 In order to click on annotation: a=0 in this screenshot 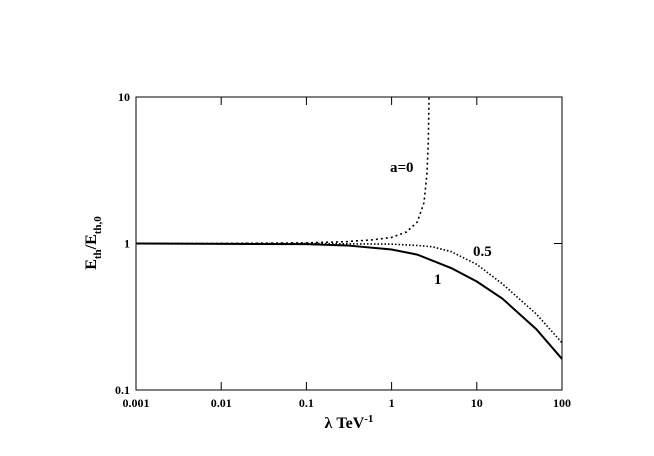, I will do `click(402, 168)`.